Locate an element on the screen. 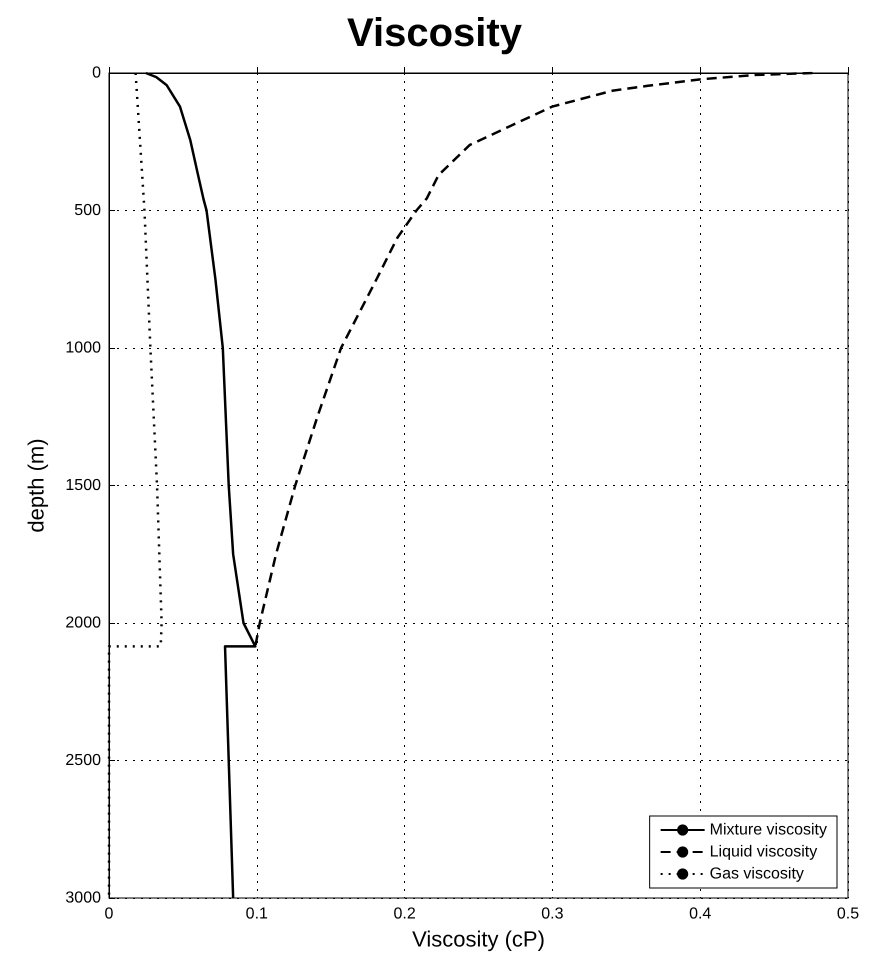 The width and height of the screenshot is (869, 964). x-tick-label: 0 is located at coordinates (109, 914).